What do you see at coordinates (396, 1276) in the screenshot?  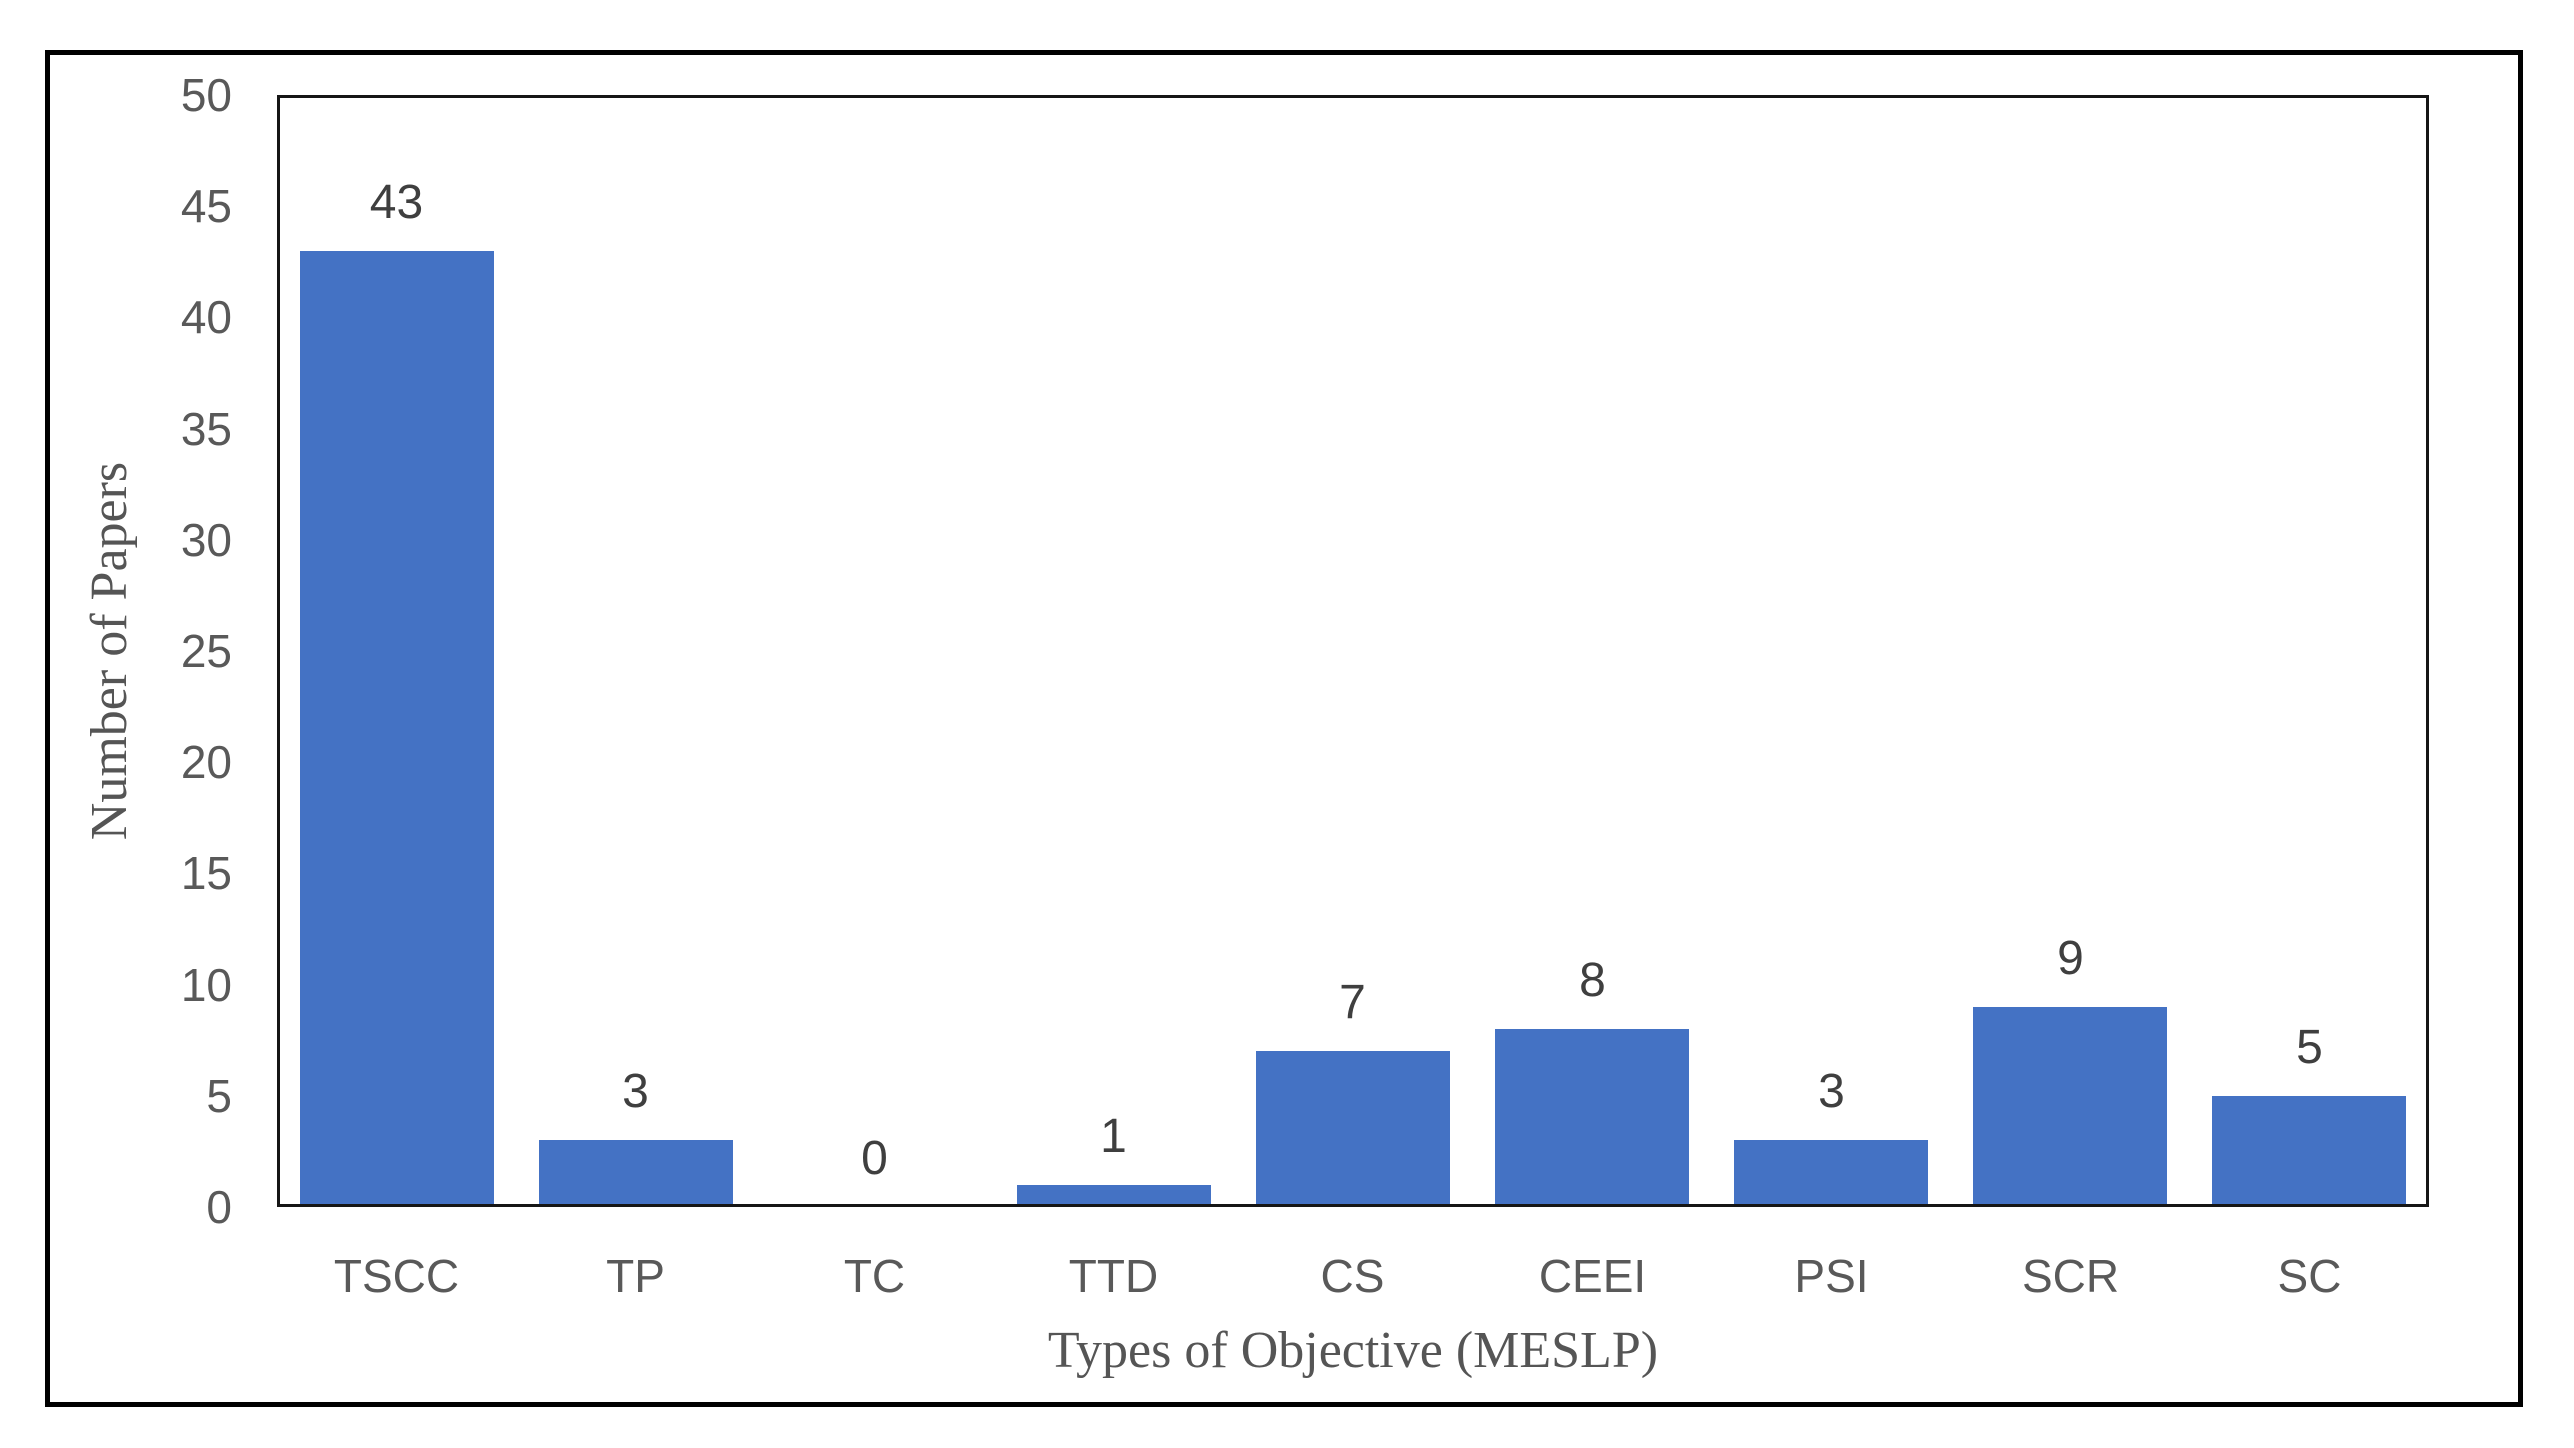 I see `x-axis-category-label: TSCC` at bounding box center [396, 1276].